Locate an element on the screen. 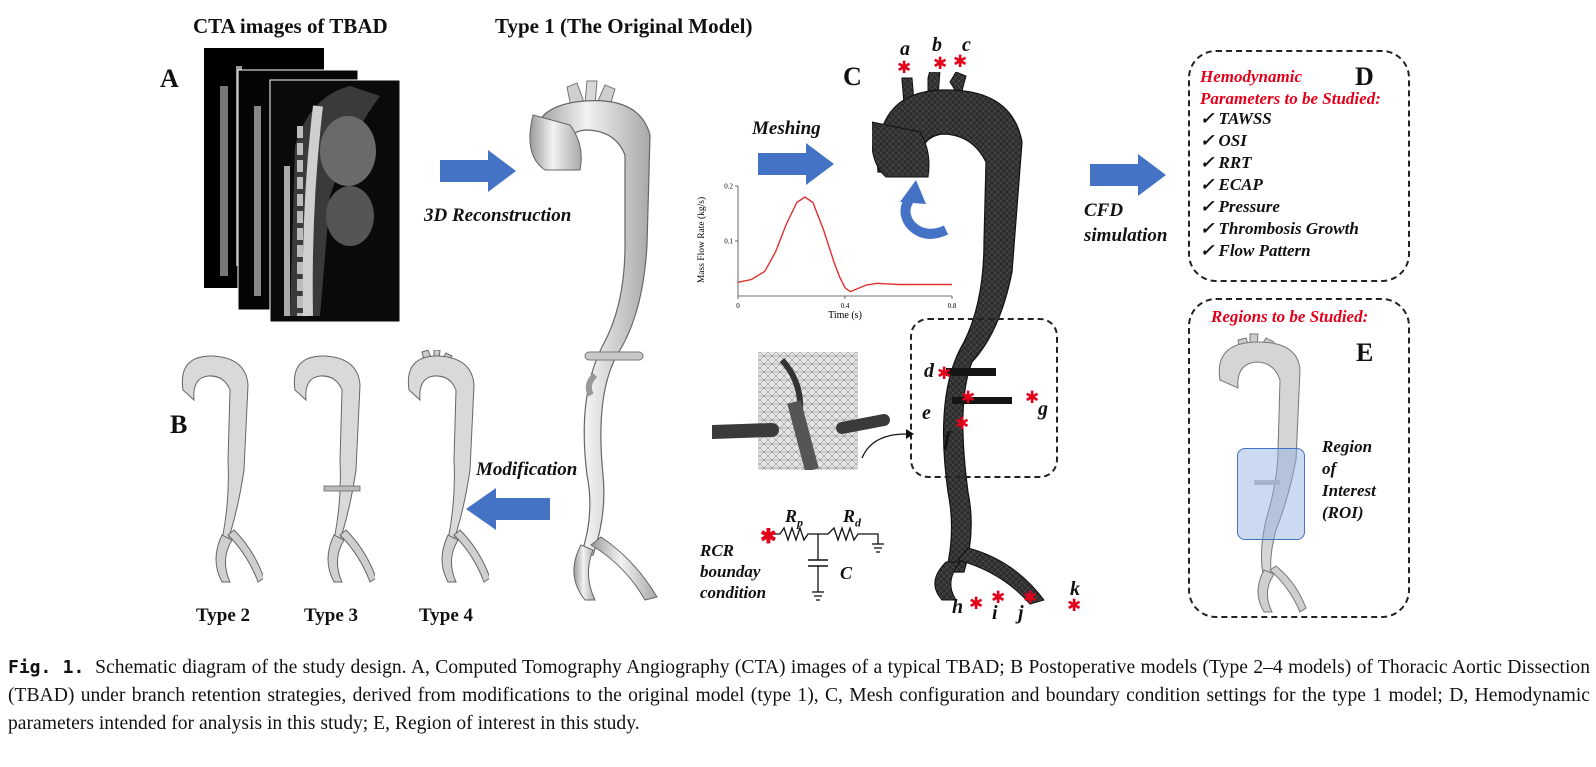 The height and width of the screenshot is (767, 1596). reconstruction-arrow is located at coordinates (478, 171).